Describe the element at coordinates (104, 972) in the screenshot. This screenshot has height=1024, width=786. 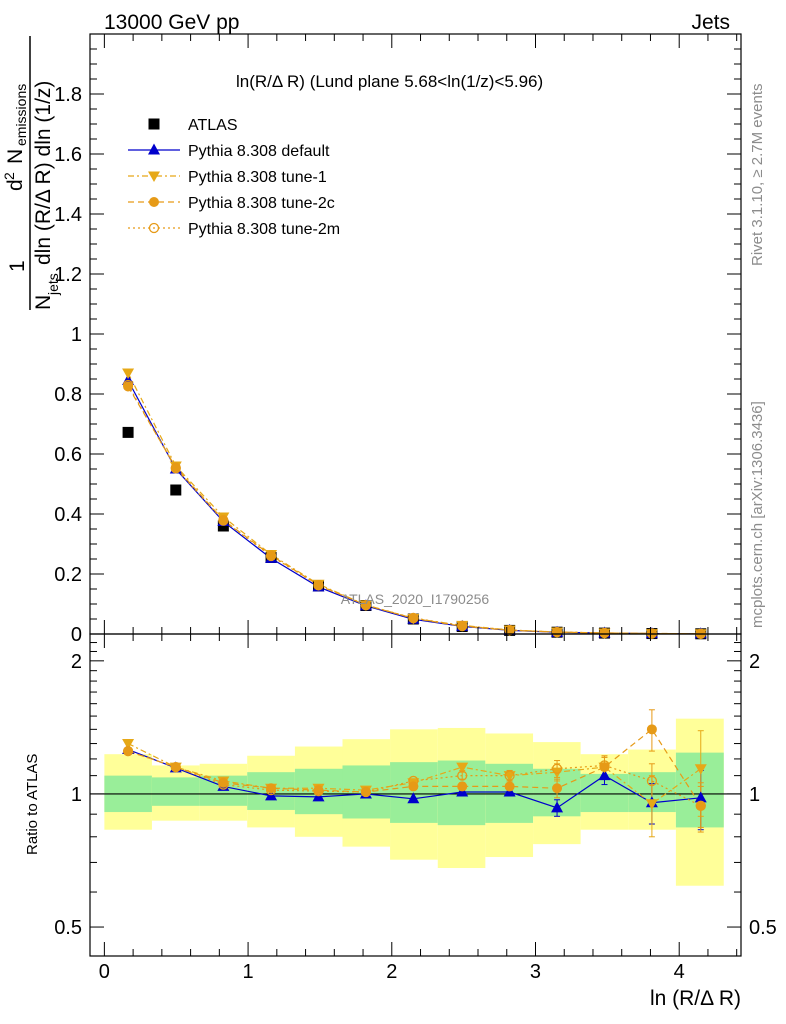
I see `x-tick-label: 0` at that location.